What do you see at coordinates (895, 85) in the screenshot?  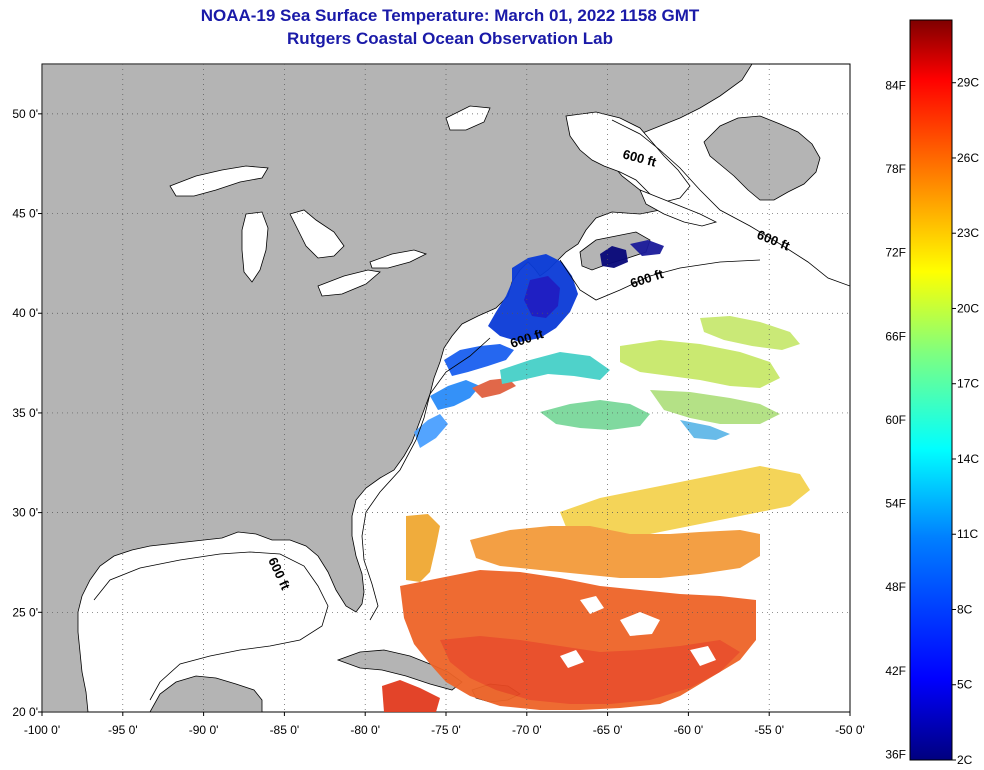 I see `colorbar-f-label: 84F` at bounding box center [895, 85].